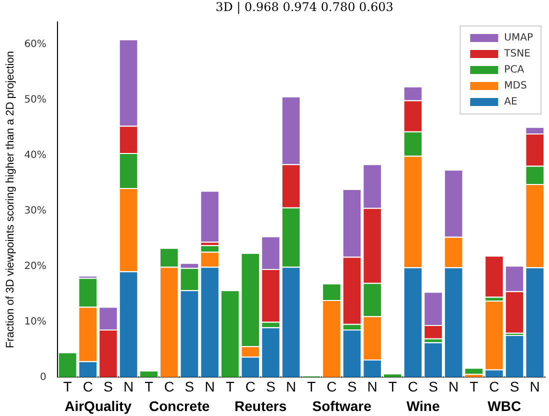  Describe the element at coordinates (342, 406) in the screenshot. I see `text: Software` at that location.